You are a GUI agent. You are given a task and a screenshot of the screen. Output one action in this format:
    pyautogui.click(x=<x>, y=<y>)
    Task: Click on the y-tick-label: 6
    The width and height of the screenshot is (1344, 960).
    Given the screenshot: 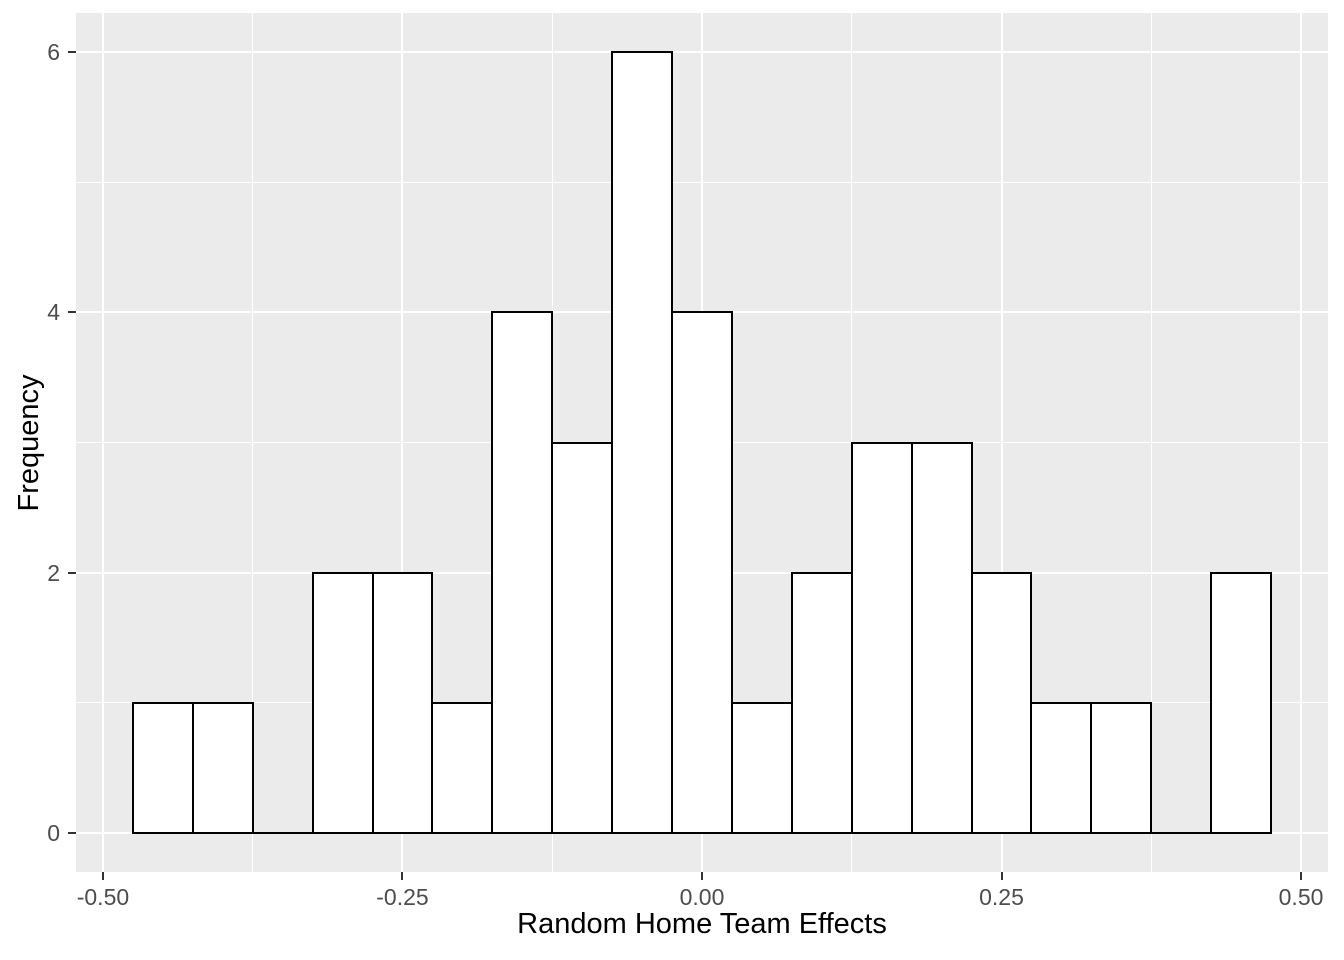 What is the action you would take?
    pyautogui.click(x=53, y=52)
    